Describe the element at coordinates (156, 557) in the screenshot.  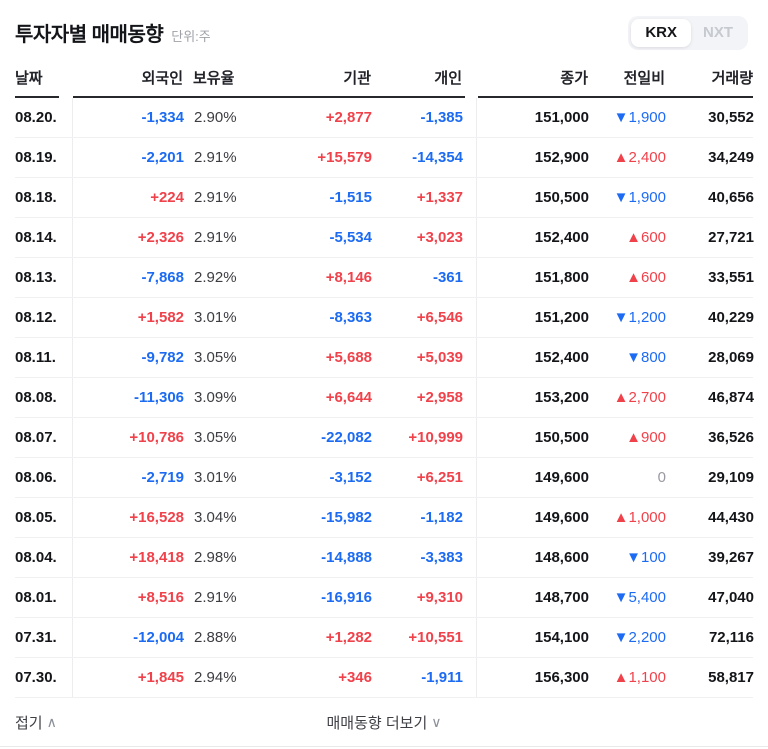
I see `foreign-net-cell: +18,418` at that location.